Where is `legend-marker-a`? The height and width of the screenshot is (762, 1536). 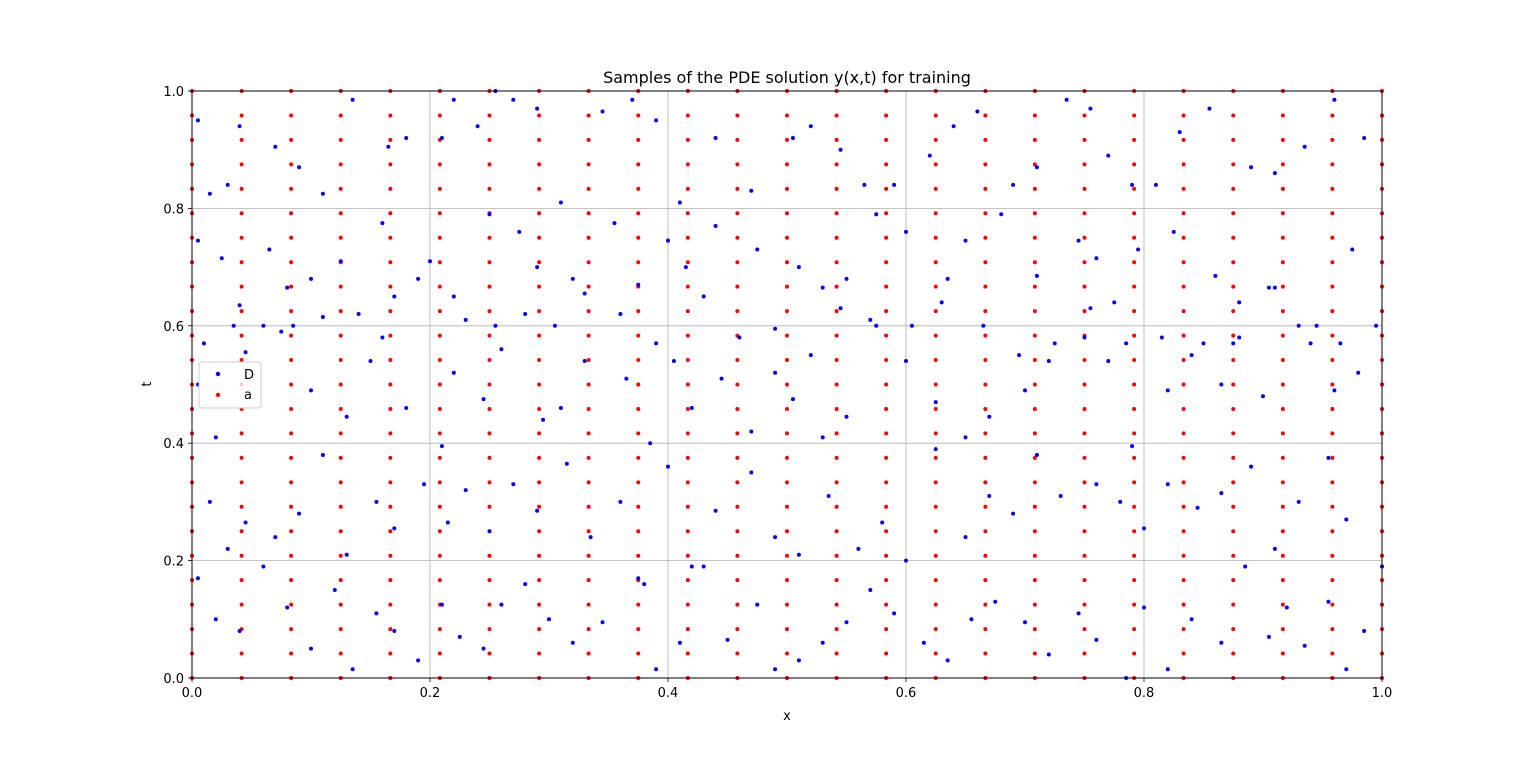 legend-marker-a is located at coordinates (218, 395).